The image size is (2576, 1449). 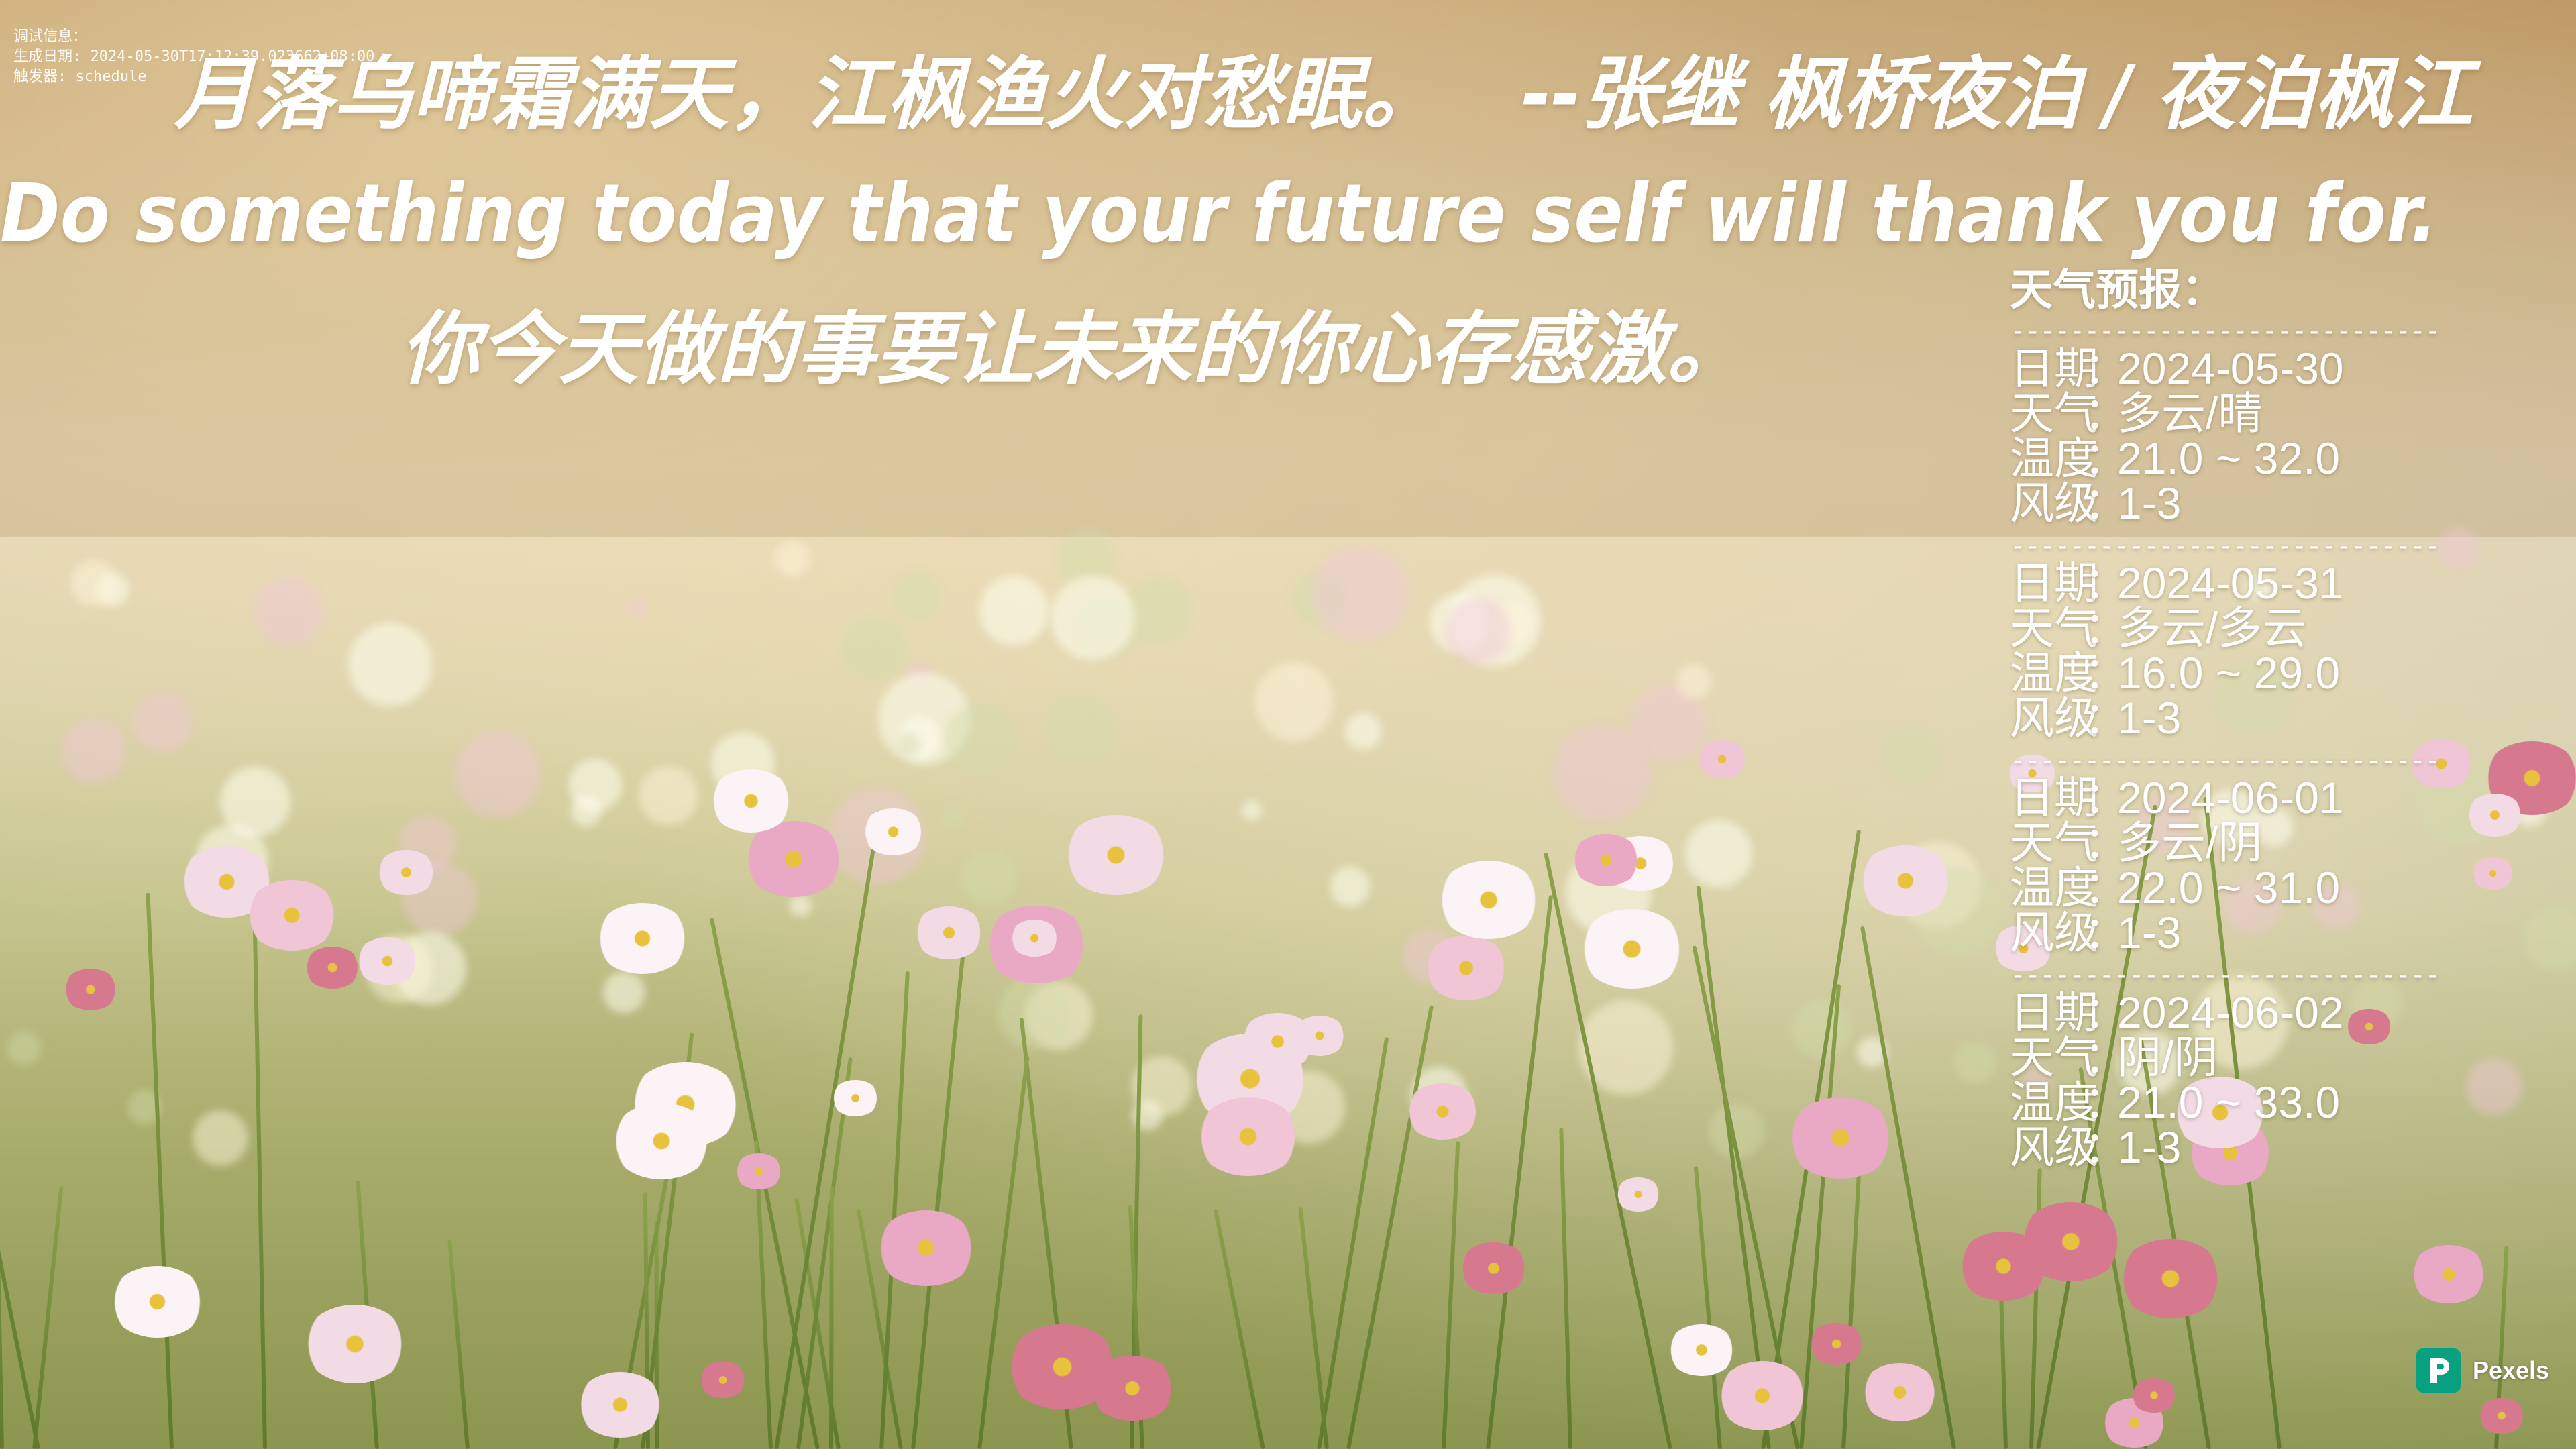 I want to click on weather-value-temp: 21.0 ~ 32.0, so click(x=2229, y=458).